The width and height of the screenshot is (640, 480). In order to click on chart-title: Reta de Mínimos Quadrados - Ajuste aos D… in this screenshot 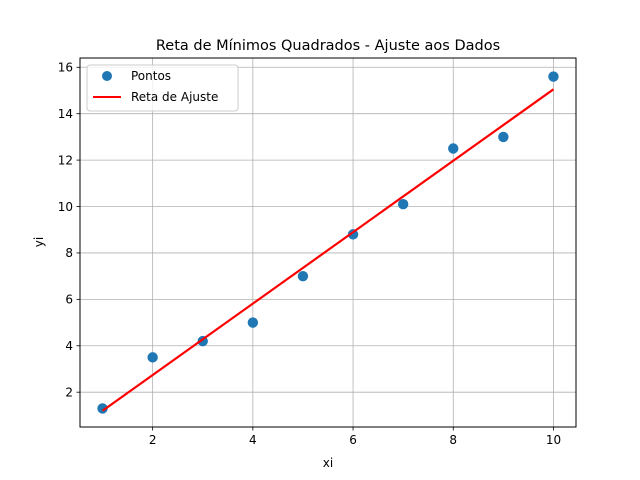, I will do `click(328, 46)`.